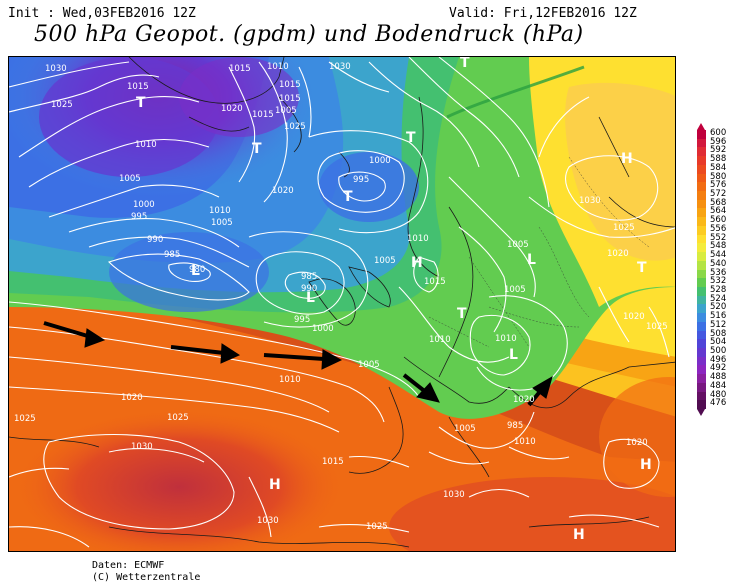 The height and width of the screenshot is (586, 732). Describe the element at coordinates (718, 246) in the screenshot. I see `legend-label: 548` at that location.